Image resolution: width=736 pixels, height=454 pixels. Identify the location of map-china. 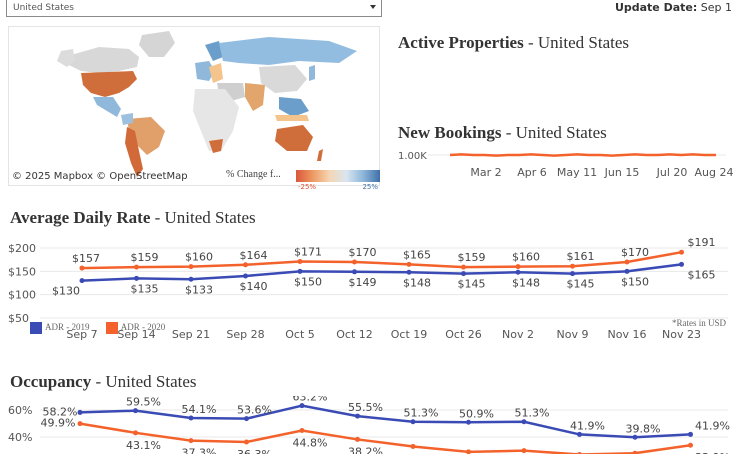
(283, 79).